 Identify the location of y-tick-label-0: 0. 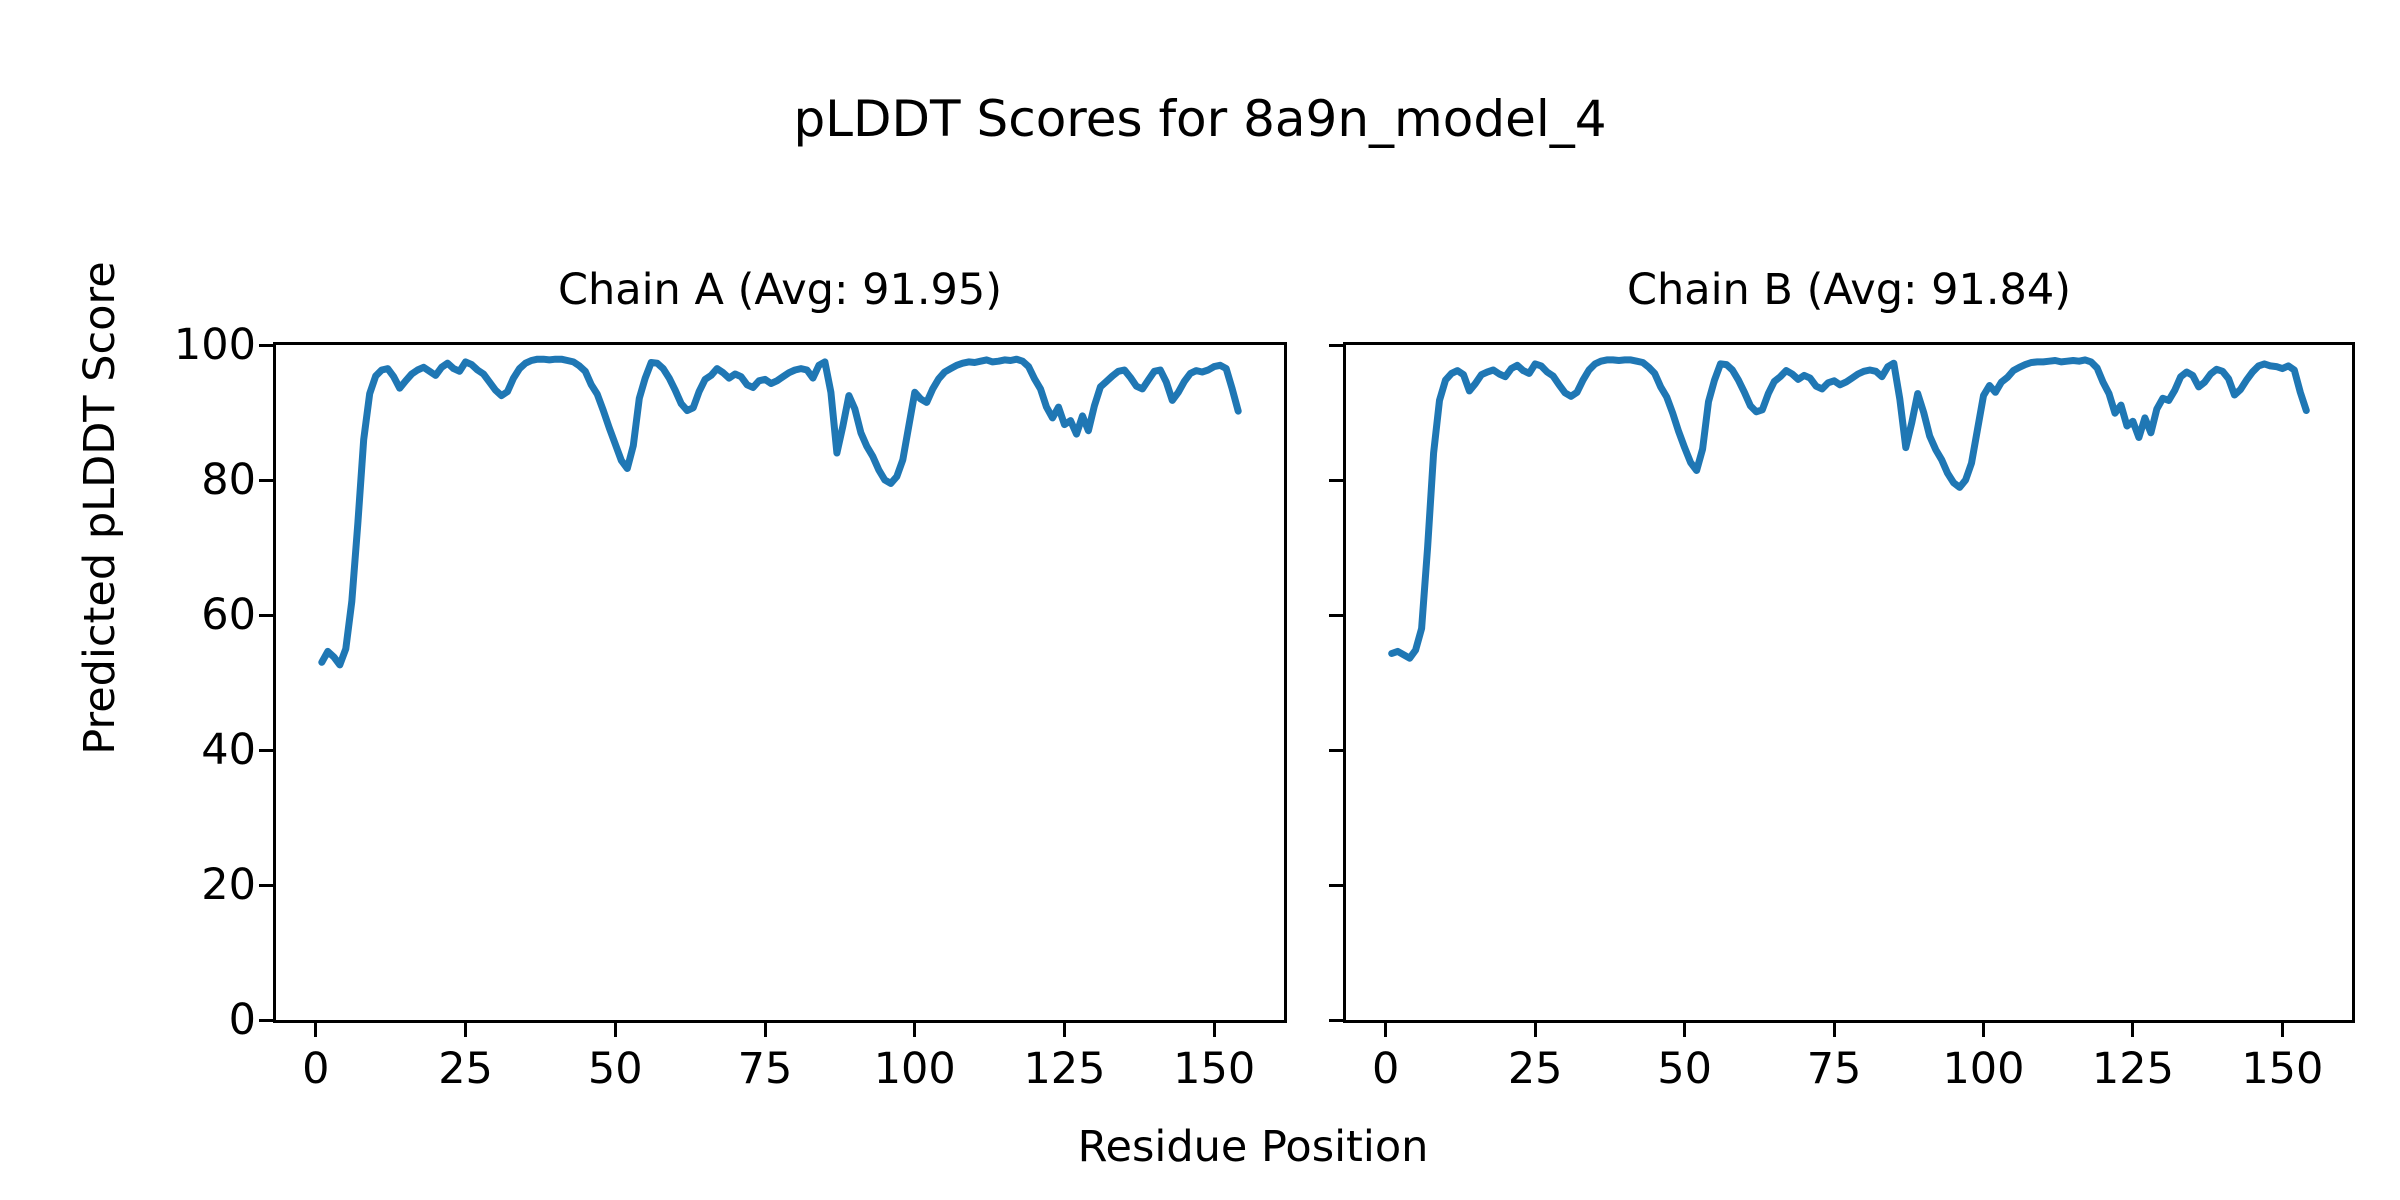
(242, 1020).